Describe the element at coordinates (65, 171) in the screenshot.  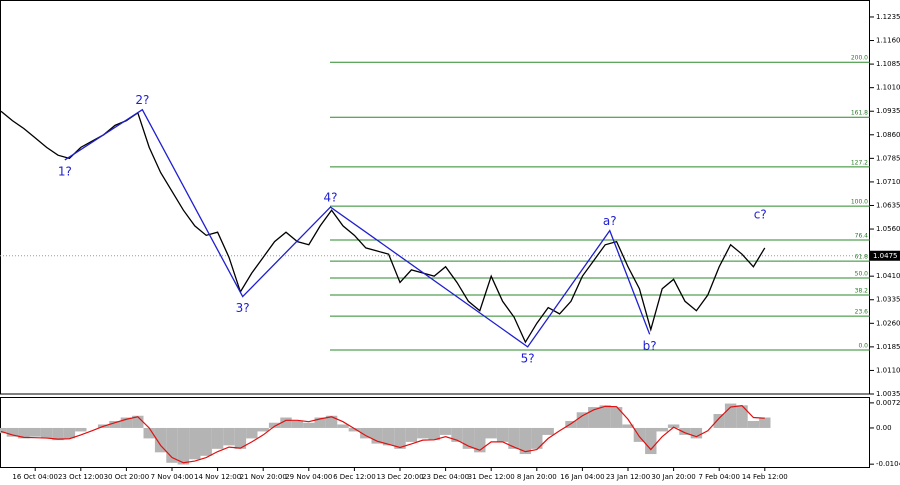
I see `wave-label: 1?` at that location.